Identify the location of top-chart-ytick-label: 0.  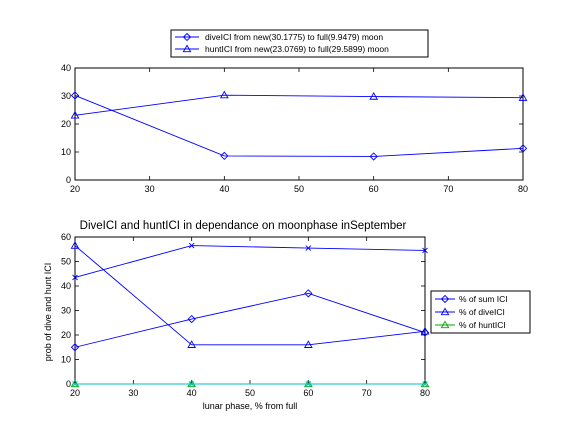
(68, 180).